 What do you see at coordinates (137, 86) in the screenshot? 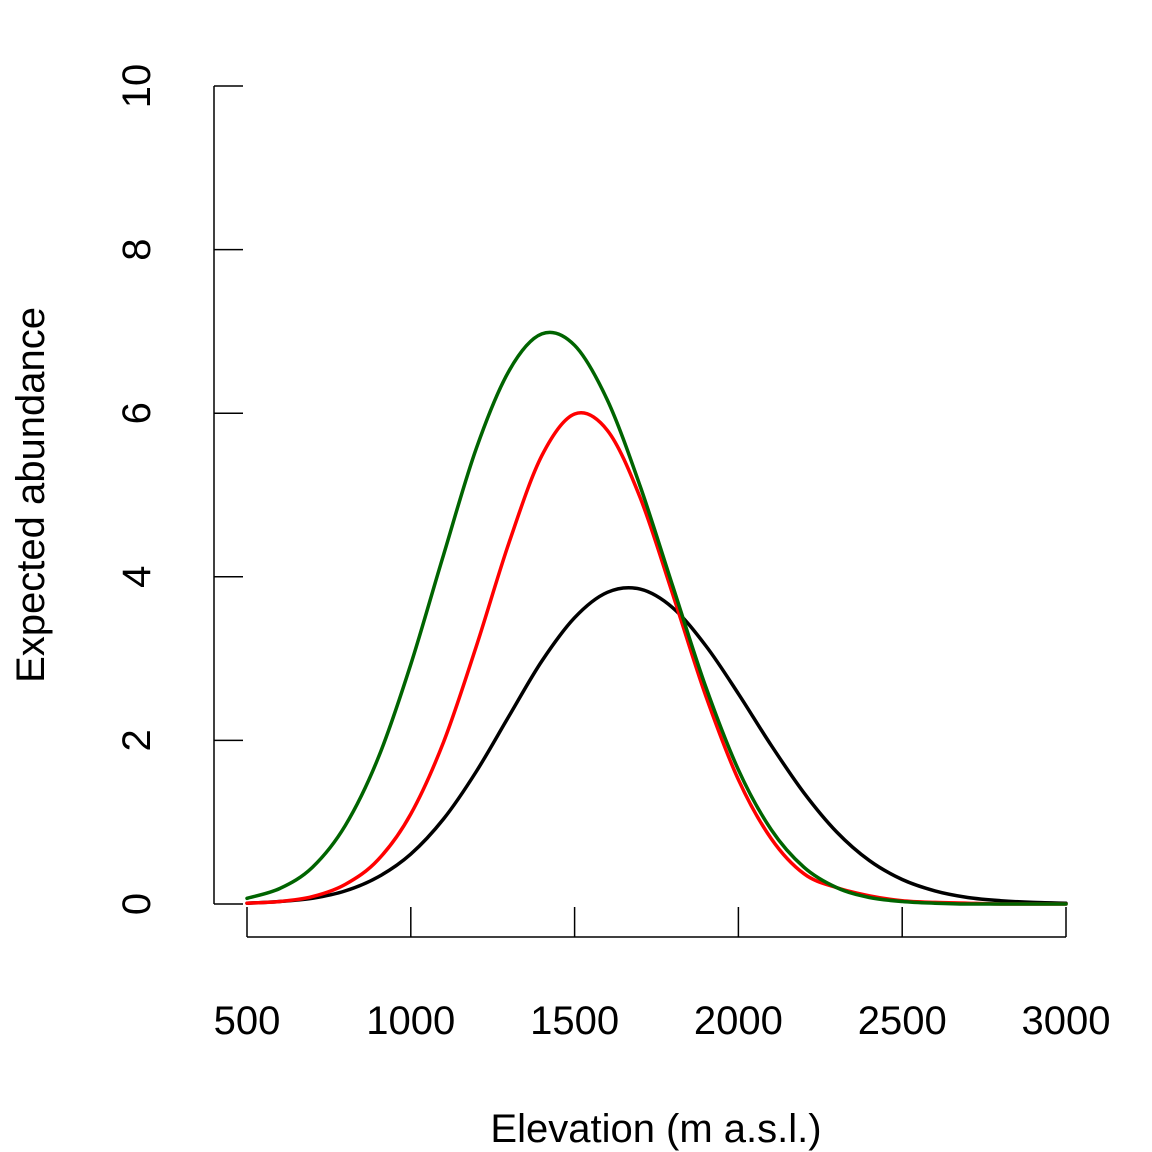
I see `y-tick-label: 10` at bounding box center [137, 86].